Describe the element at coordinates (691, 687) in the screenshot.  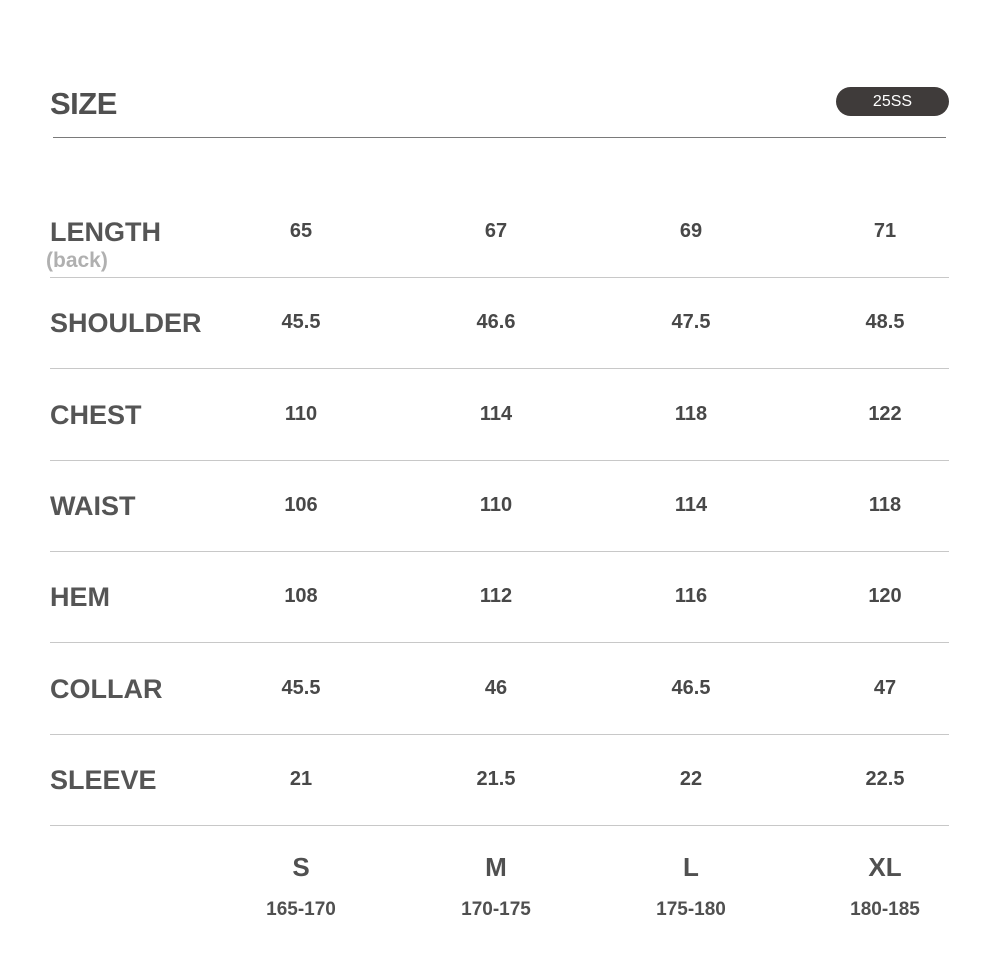
I see `cell-value: 46.5` at that location.